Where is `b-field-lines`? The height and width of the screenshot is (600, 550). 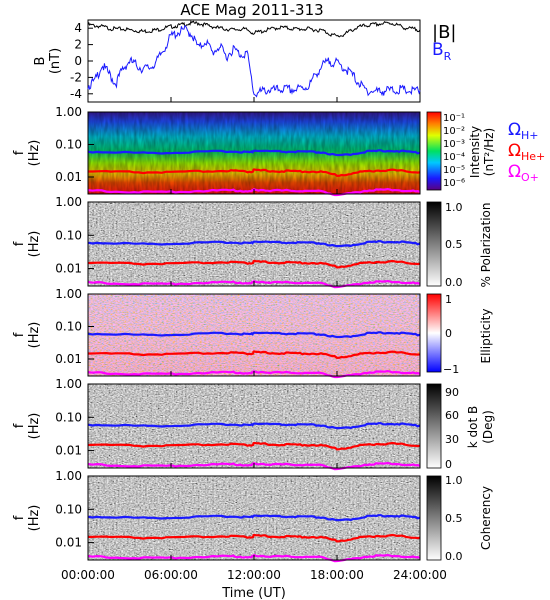 b-field-lines is located at coordinates (254, 59).